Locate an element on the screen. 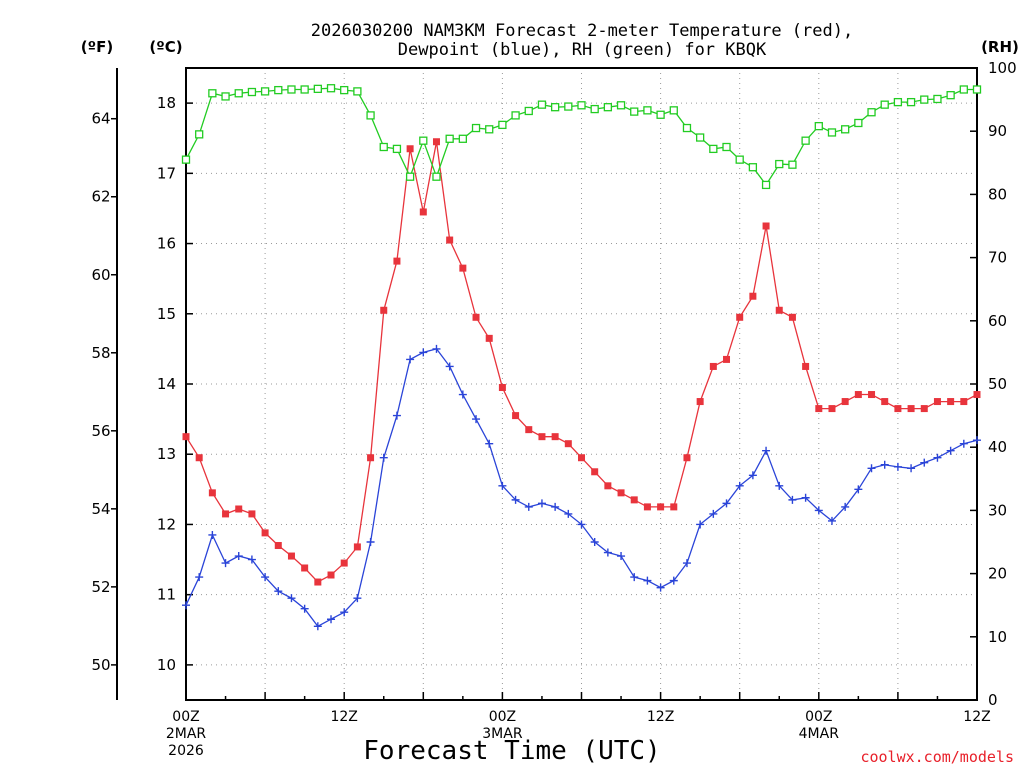 The image size is (1024, 768). credit-label: coolwx.com/models is located at coordinates (937, 757).